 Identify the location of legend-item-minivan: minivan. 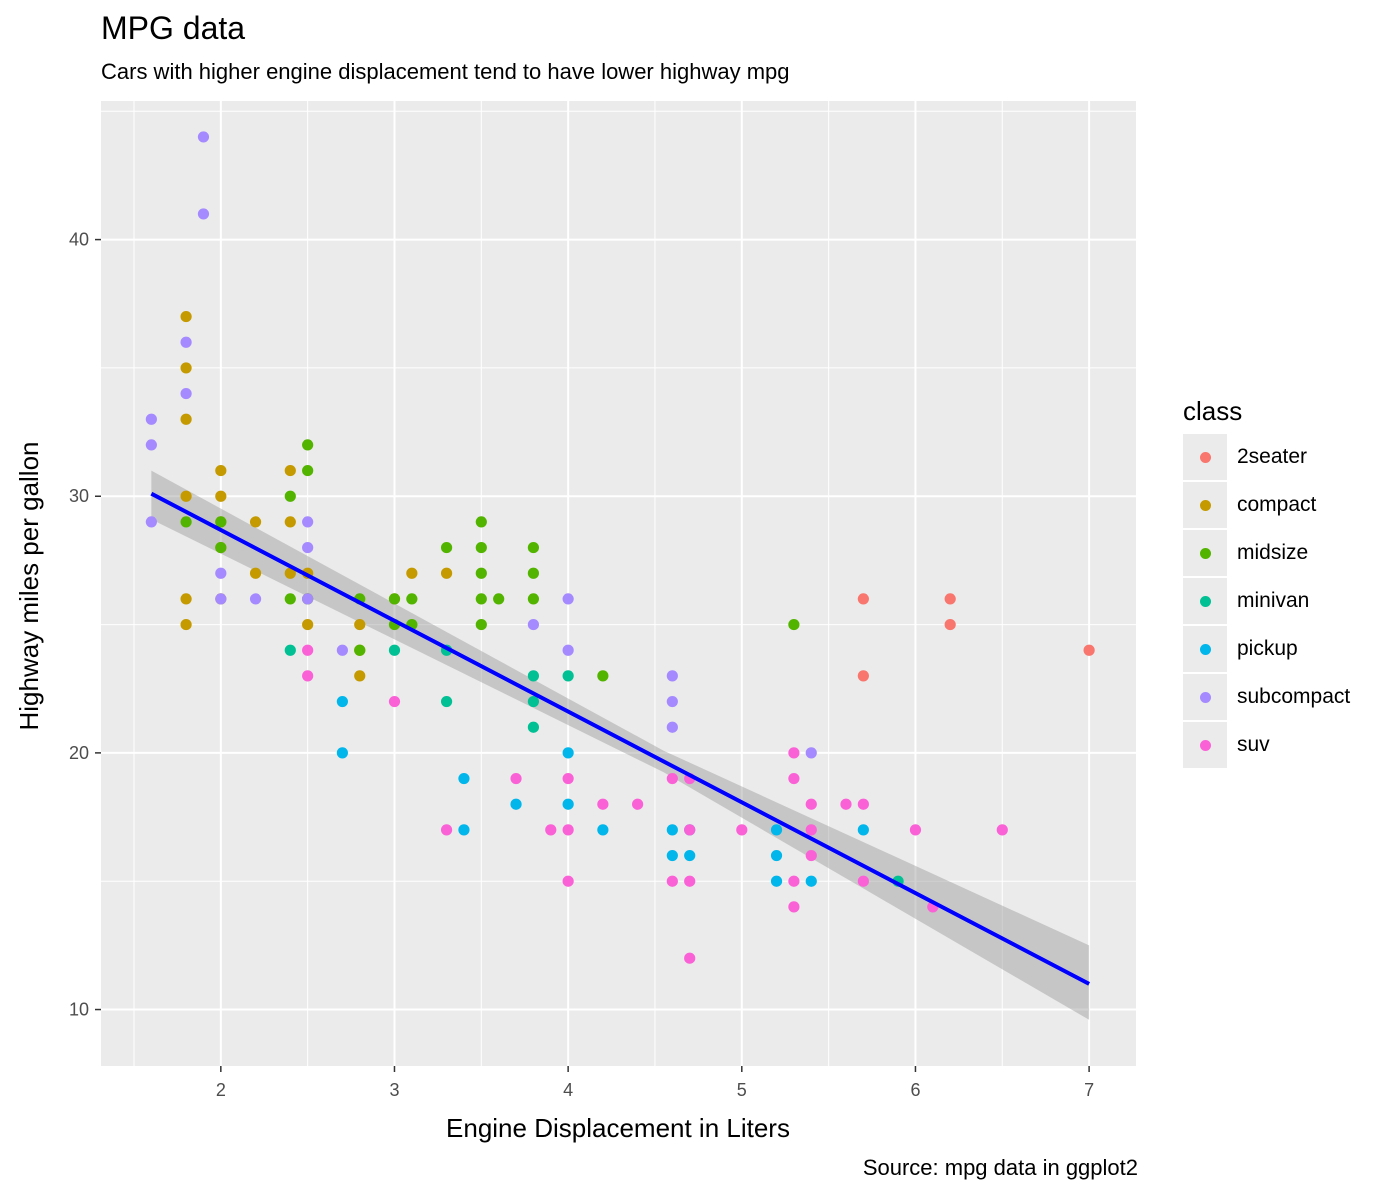
(1266, 601).